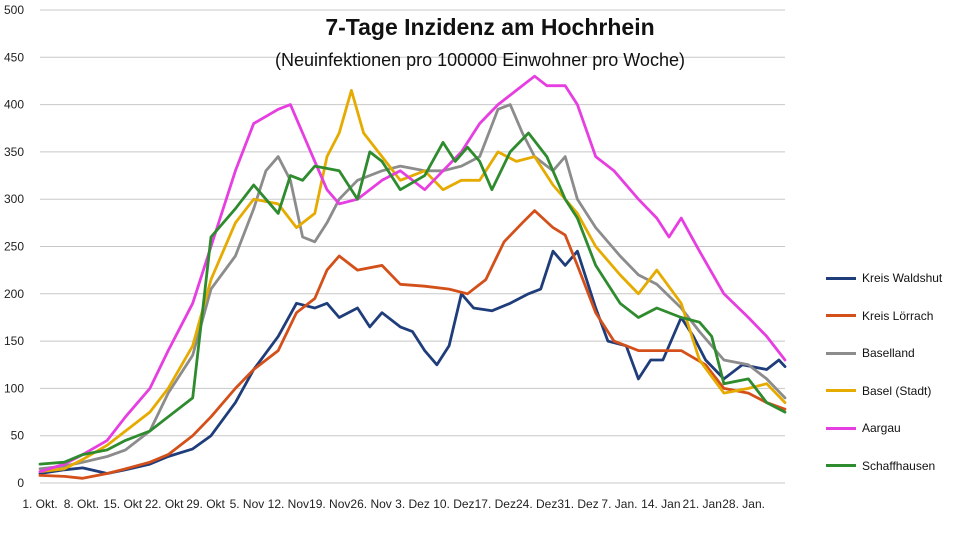  I want to click on y-tick-label: 500, so click(14, 10).